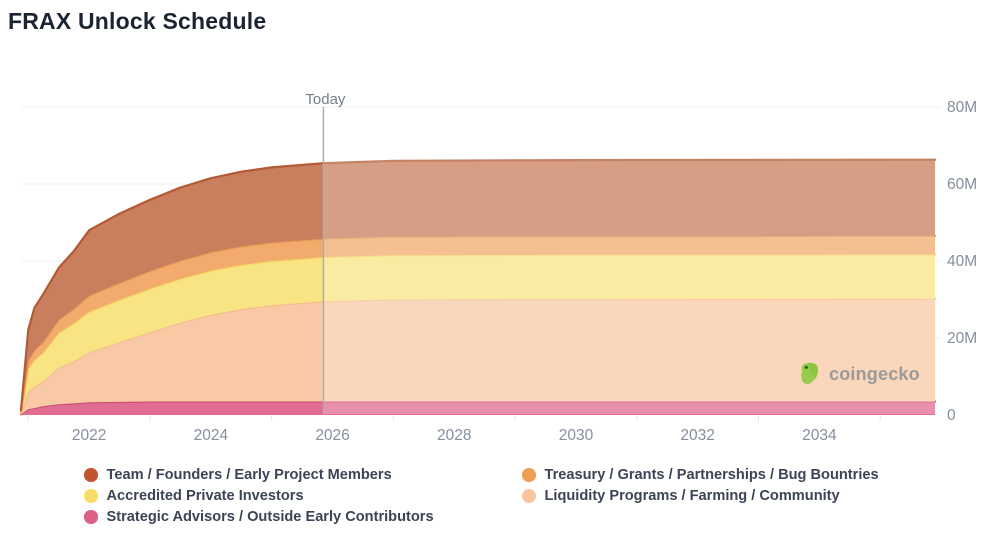 The image size is (1000, 540). Describe the element at coordinates (962, 338) in the screenshot. I see `y-tick-label-20M: 20M` at that location.